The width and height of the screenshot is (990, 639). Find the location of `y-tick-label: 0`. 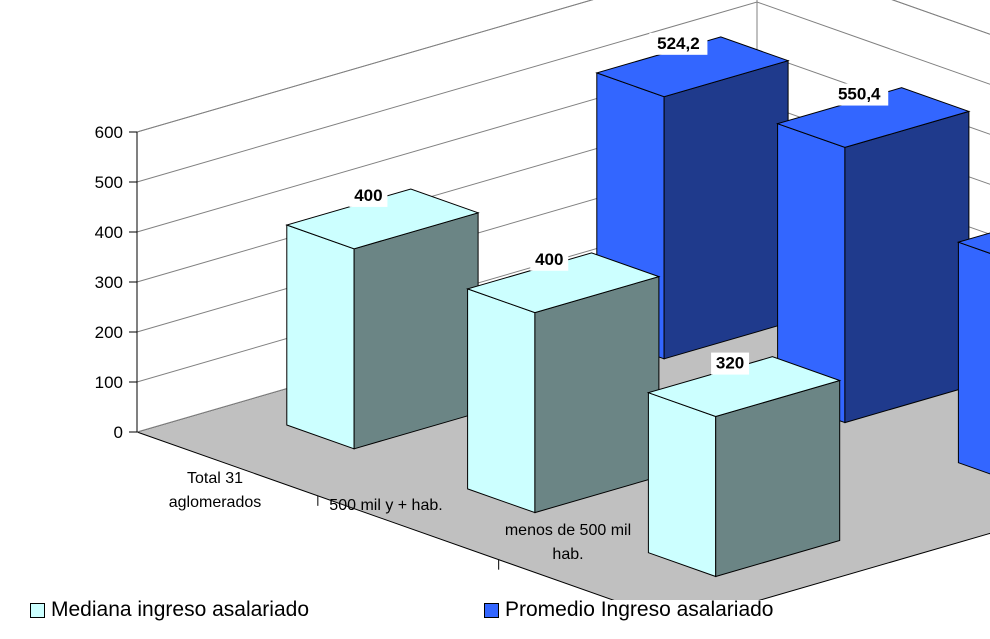

y-tick-label: 0 is located at coordinates (118, 432).